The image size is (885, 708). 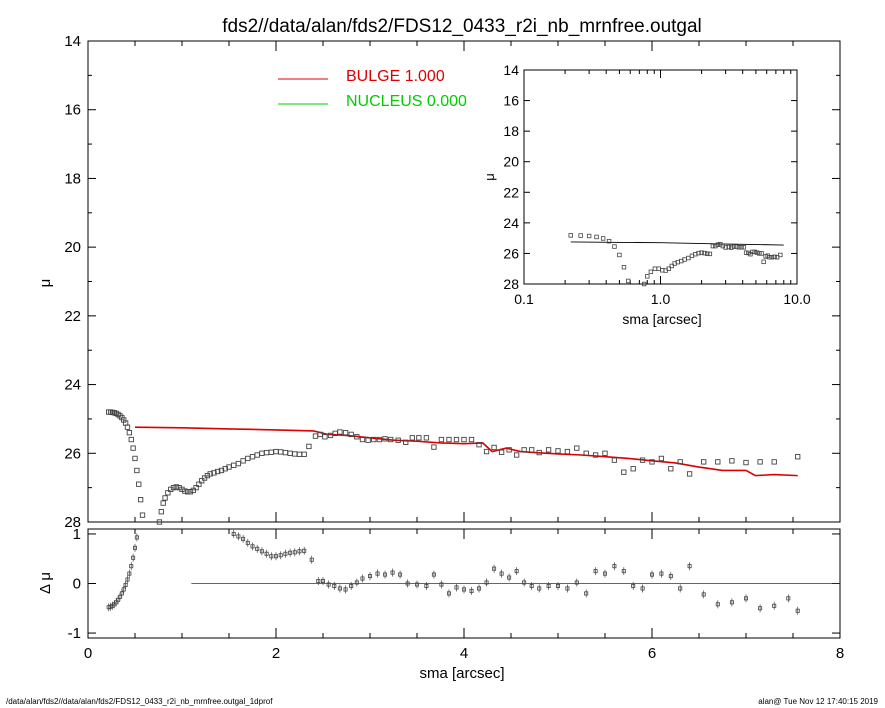 I want to click on inset-y-tick-label: 26, so click(x=511, y=253).